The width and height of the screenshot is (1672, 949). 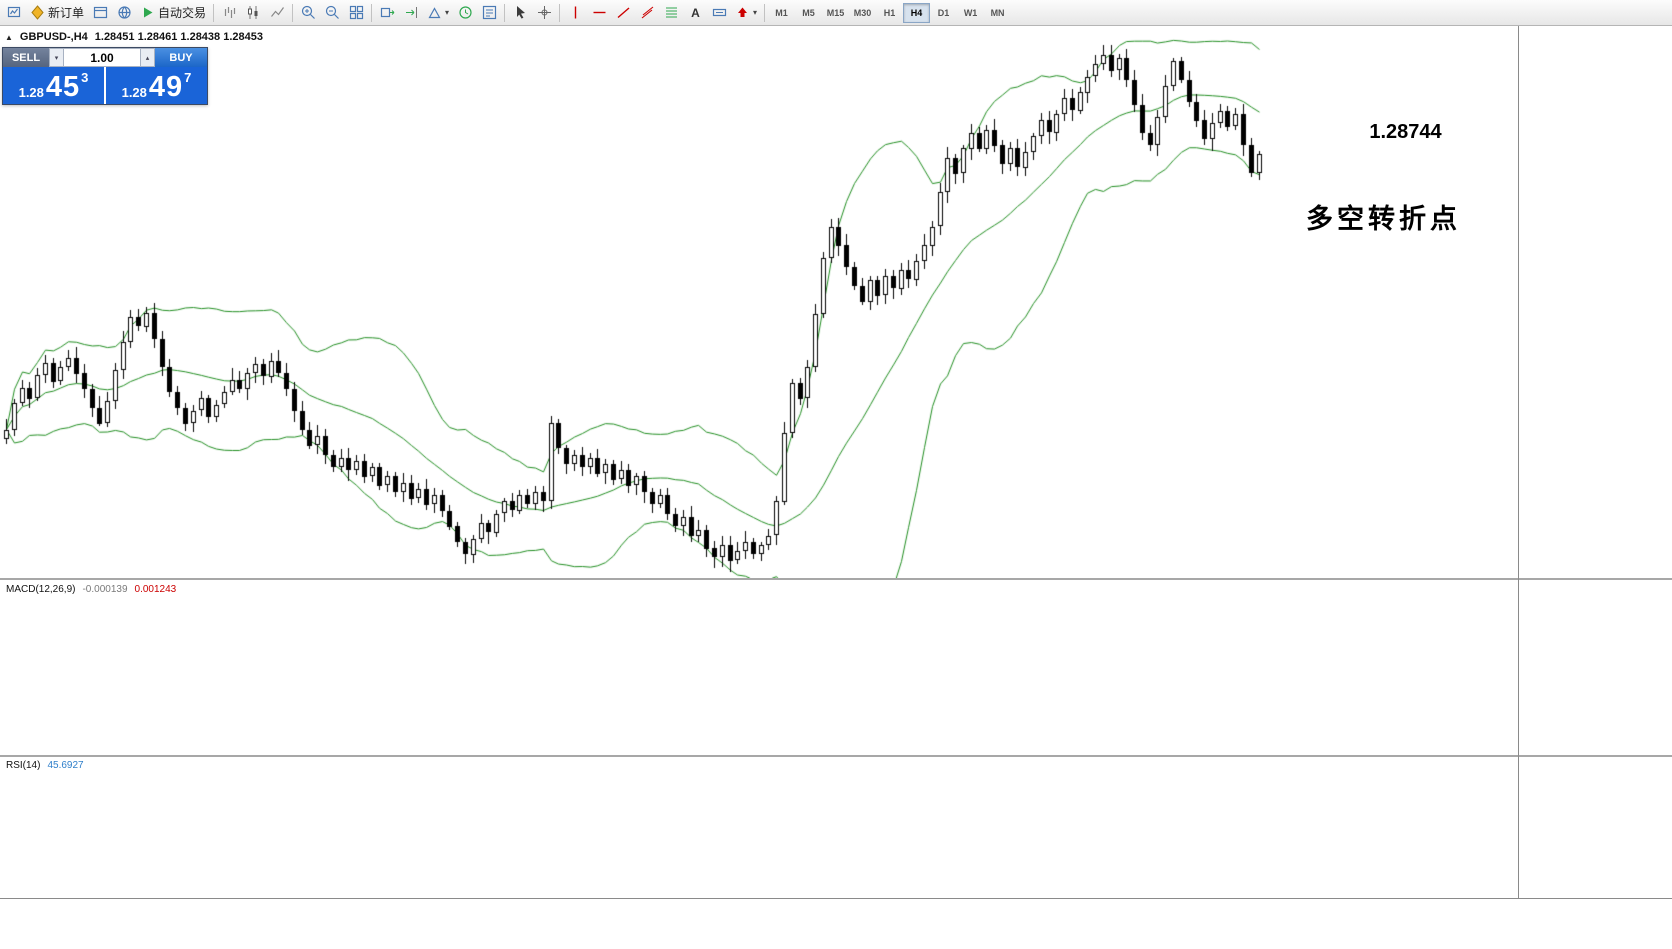 What do you see at coordinates (970, 12) in the screenshot?
I see `timeframe-w1-button: W1` at bounding box center [970, 12].